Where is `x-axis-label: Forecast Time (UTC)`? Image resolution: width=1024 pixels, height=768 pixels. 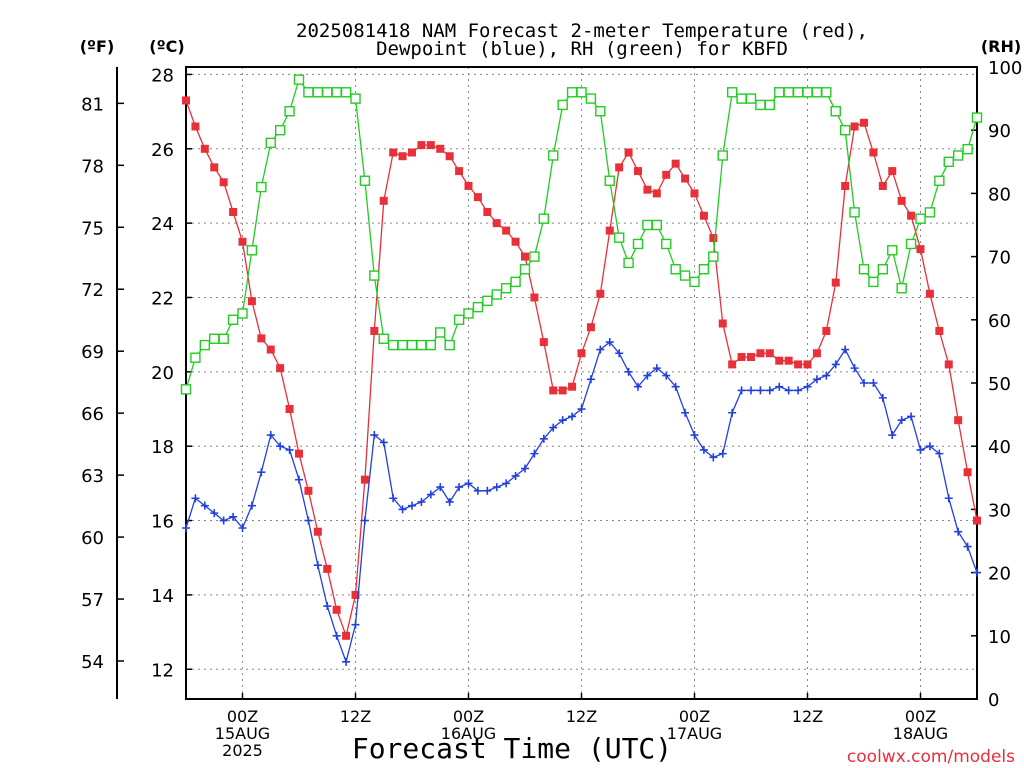
x-axis-label: Forecast Time (UTC) is located at coordinates (512, 748).